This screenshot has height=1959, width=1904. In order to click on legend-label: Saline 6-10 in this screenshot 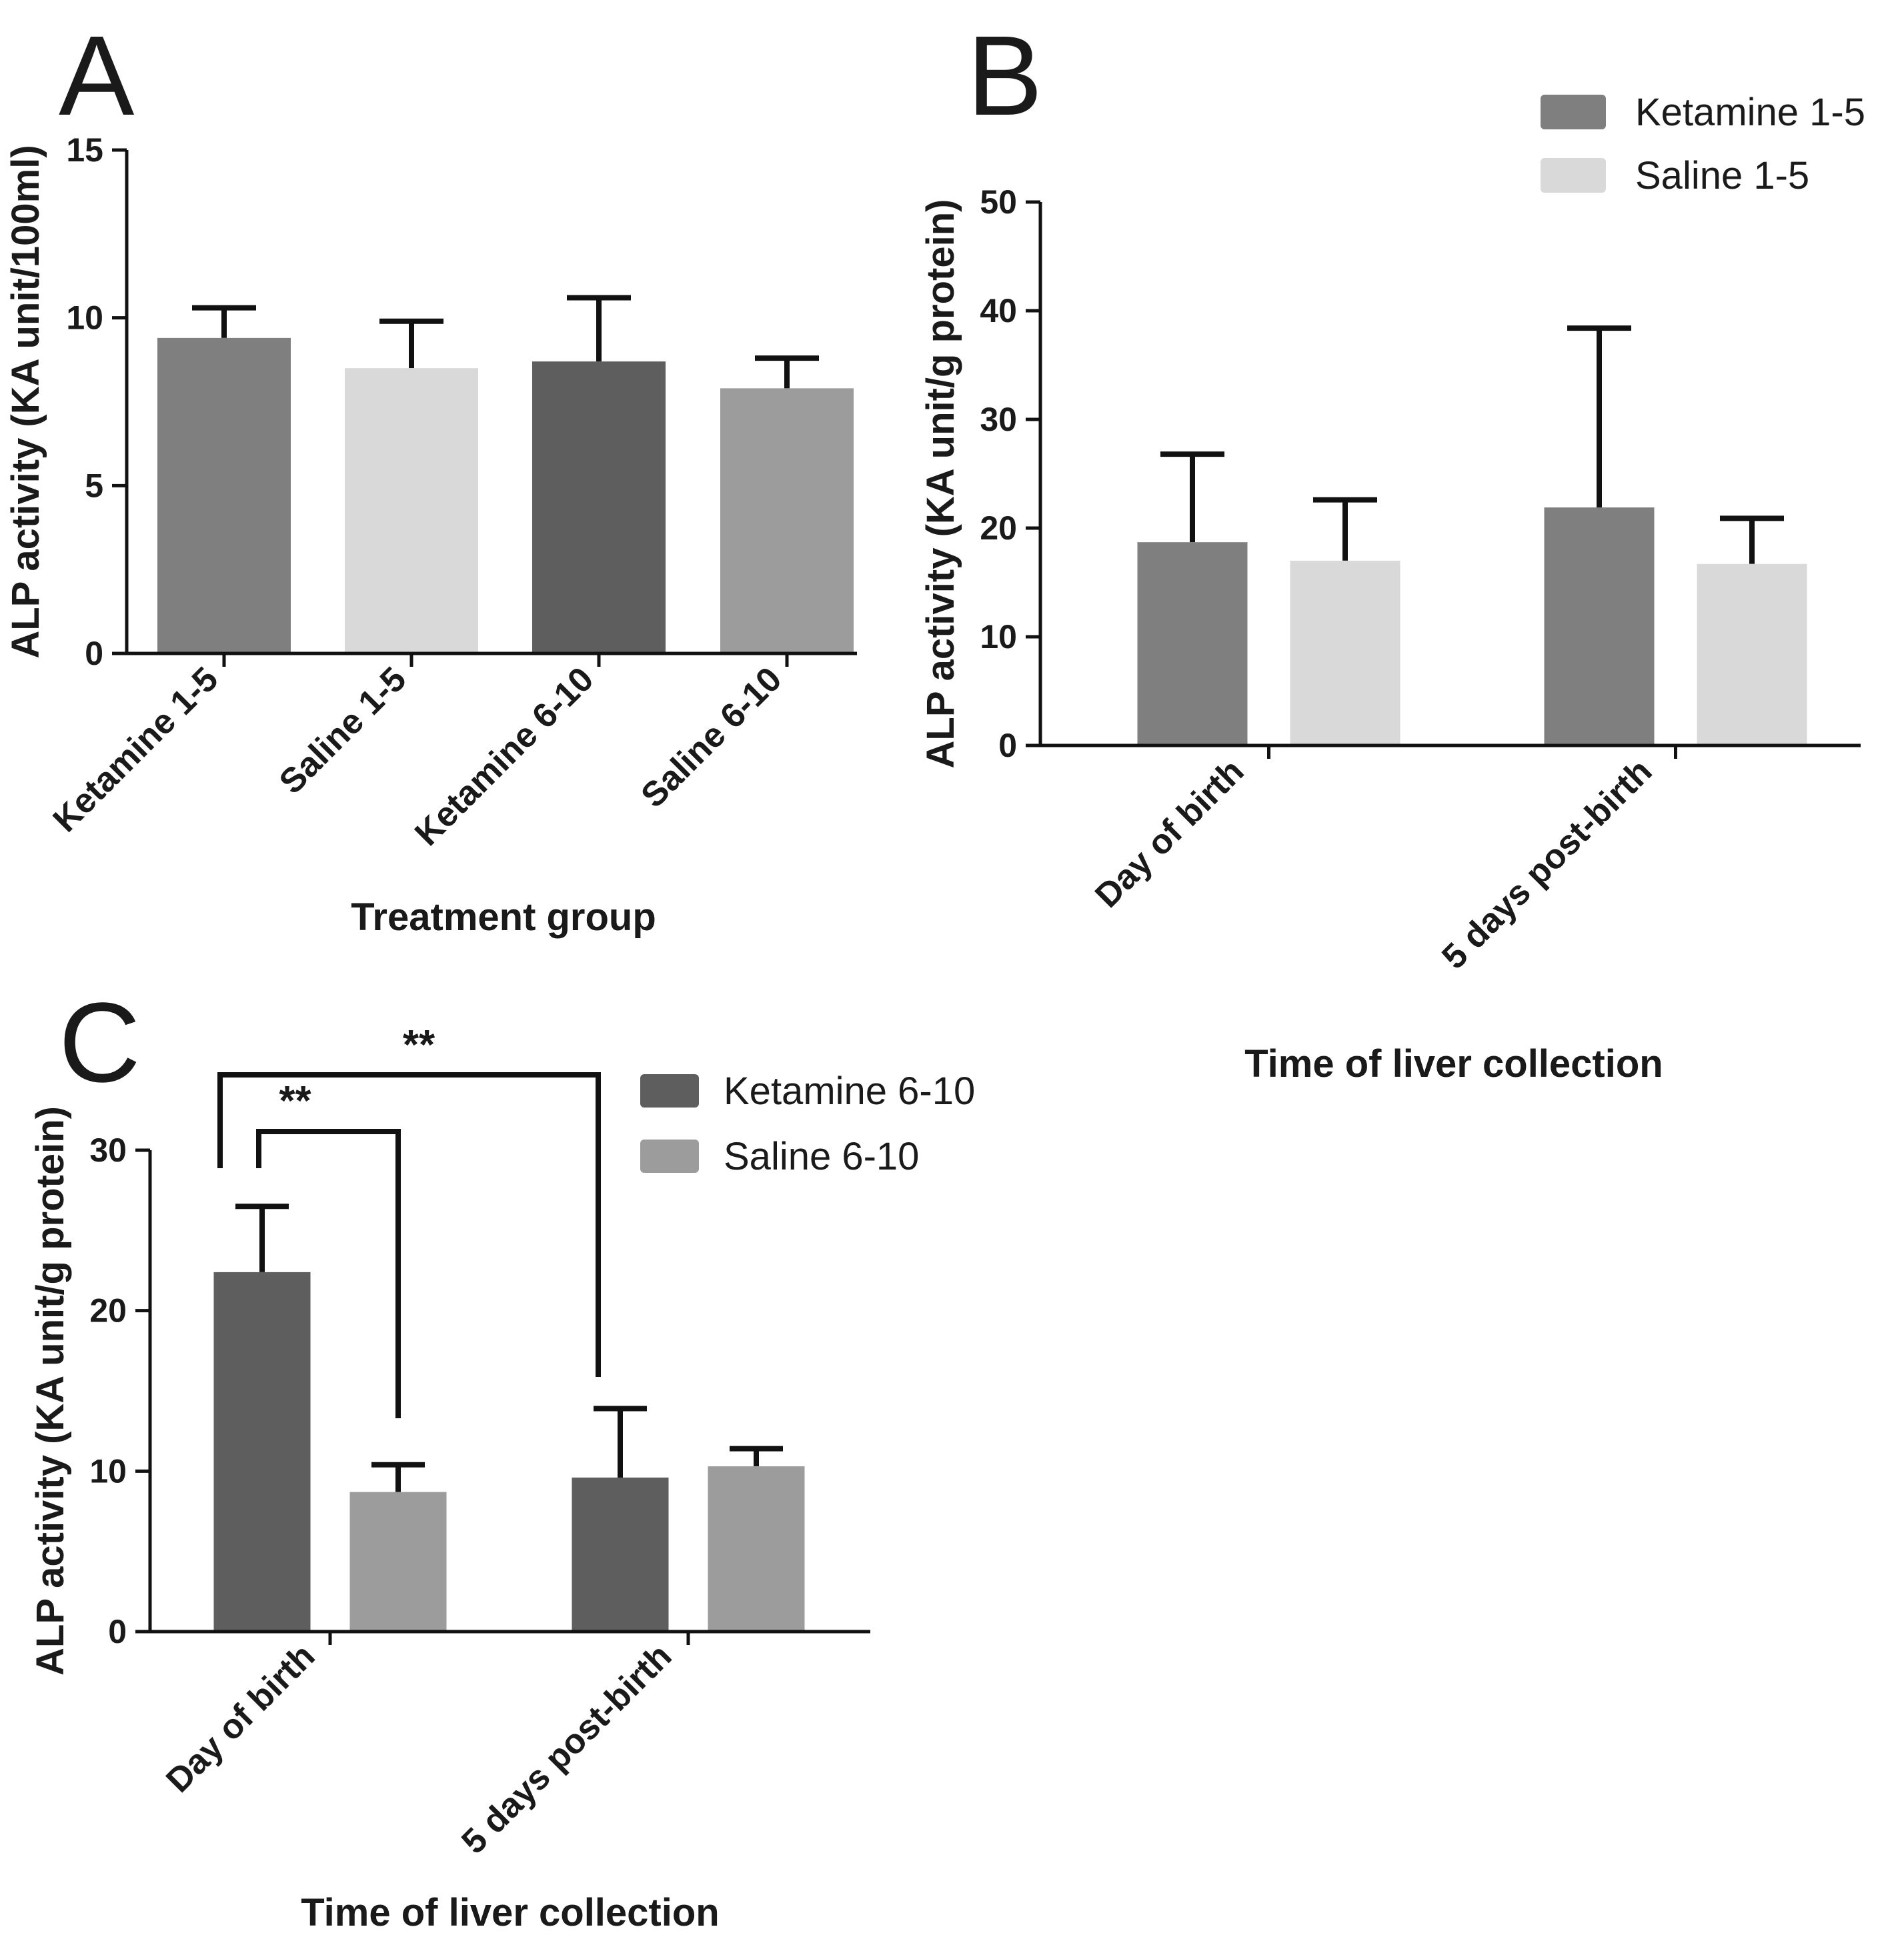, I will do `click(821, 1156)`.